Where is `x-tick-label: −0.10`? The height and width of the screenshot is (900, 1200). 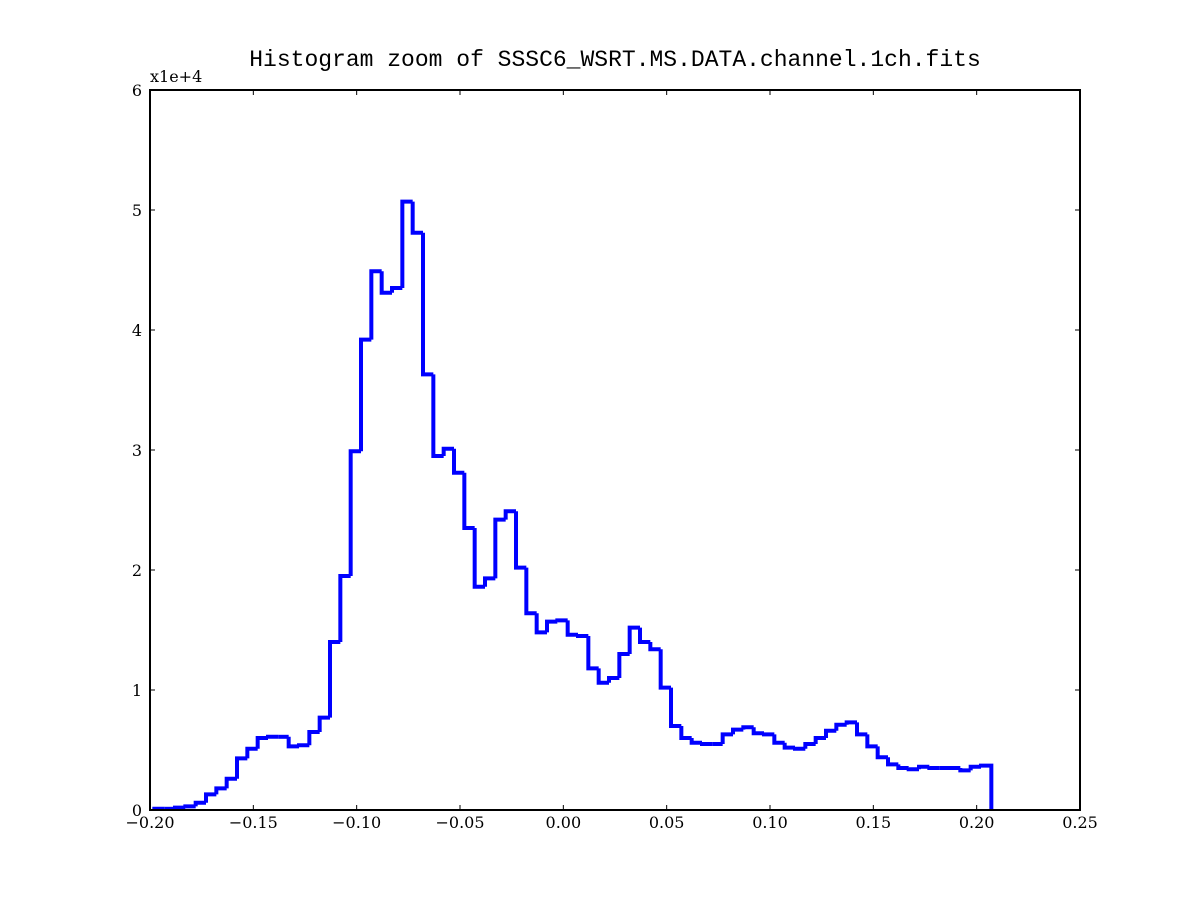 x-tick-label: −0.10 is located at coordinates (356, 822).